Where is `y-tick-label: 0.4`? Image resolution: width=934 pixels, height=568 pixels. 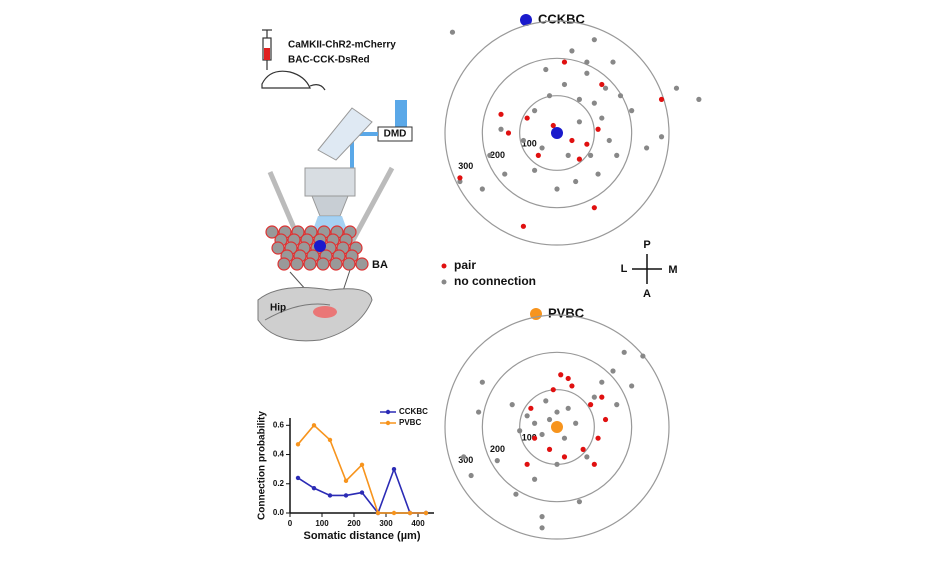
y-tick-label: 0.4 is located at coordinates (279, 454).